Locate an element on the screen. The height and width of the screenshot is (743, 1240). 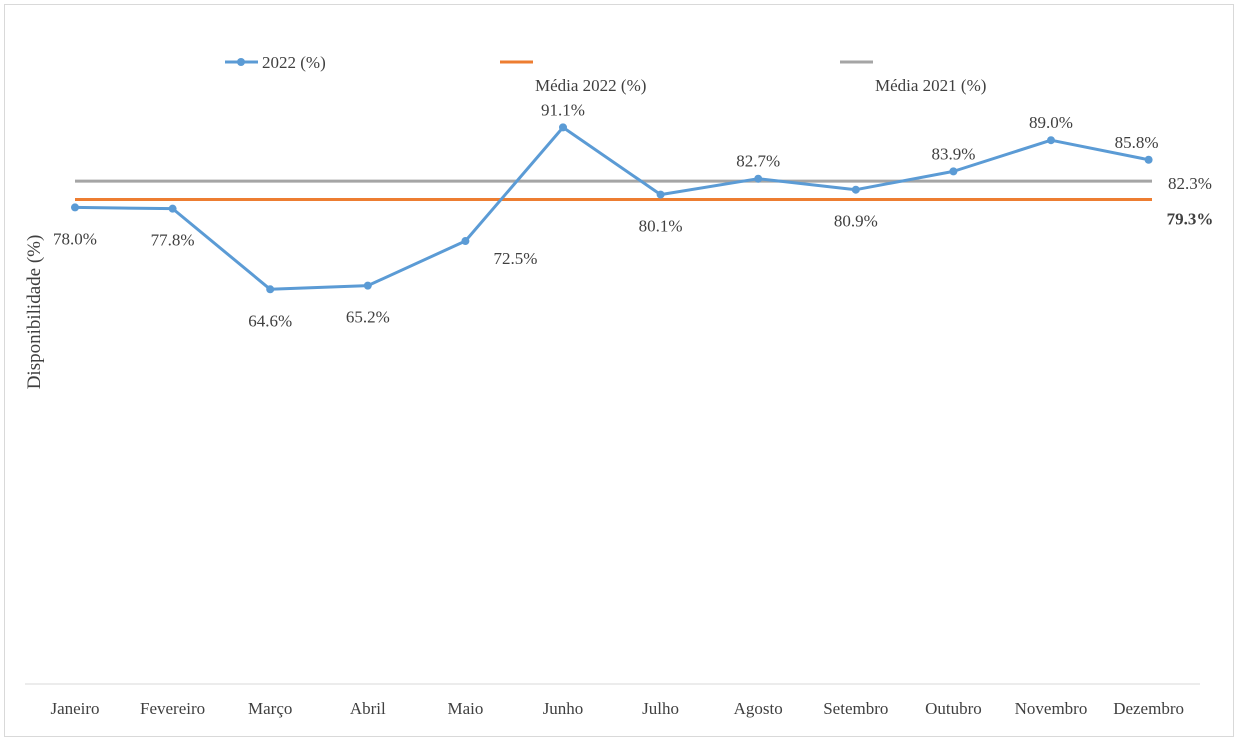
reference-lines: 79.3% 82.3% is located at coordinates (644, 201).